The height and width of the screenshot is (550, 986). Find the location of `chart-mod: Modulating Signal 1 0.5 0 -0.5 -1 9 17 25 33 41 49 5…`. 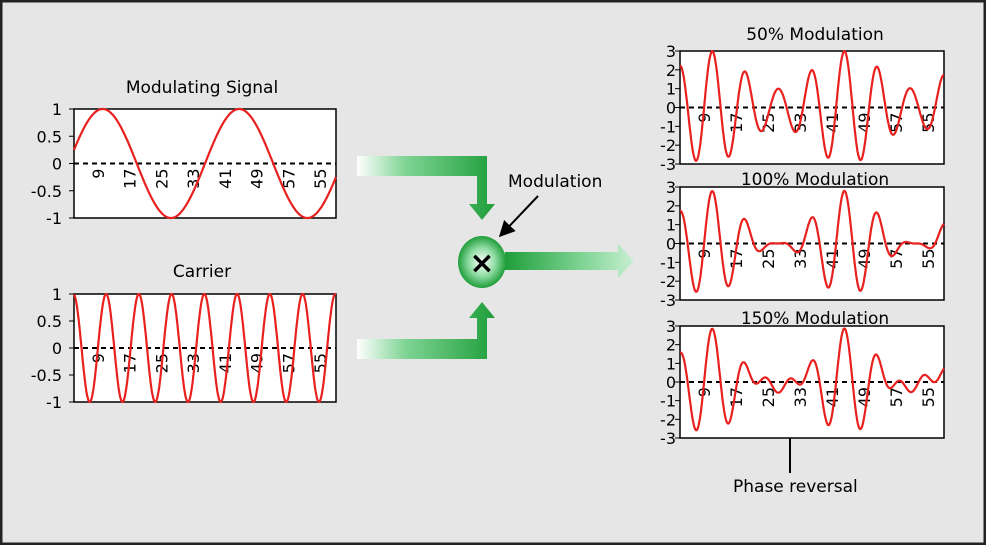

chart-mod: Modulating Signal 1 0.5 0 -0.5 -1 9 17 25 33 41 49 5… is located at coordinates (184, 153).